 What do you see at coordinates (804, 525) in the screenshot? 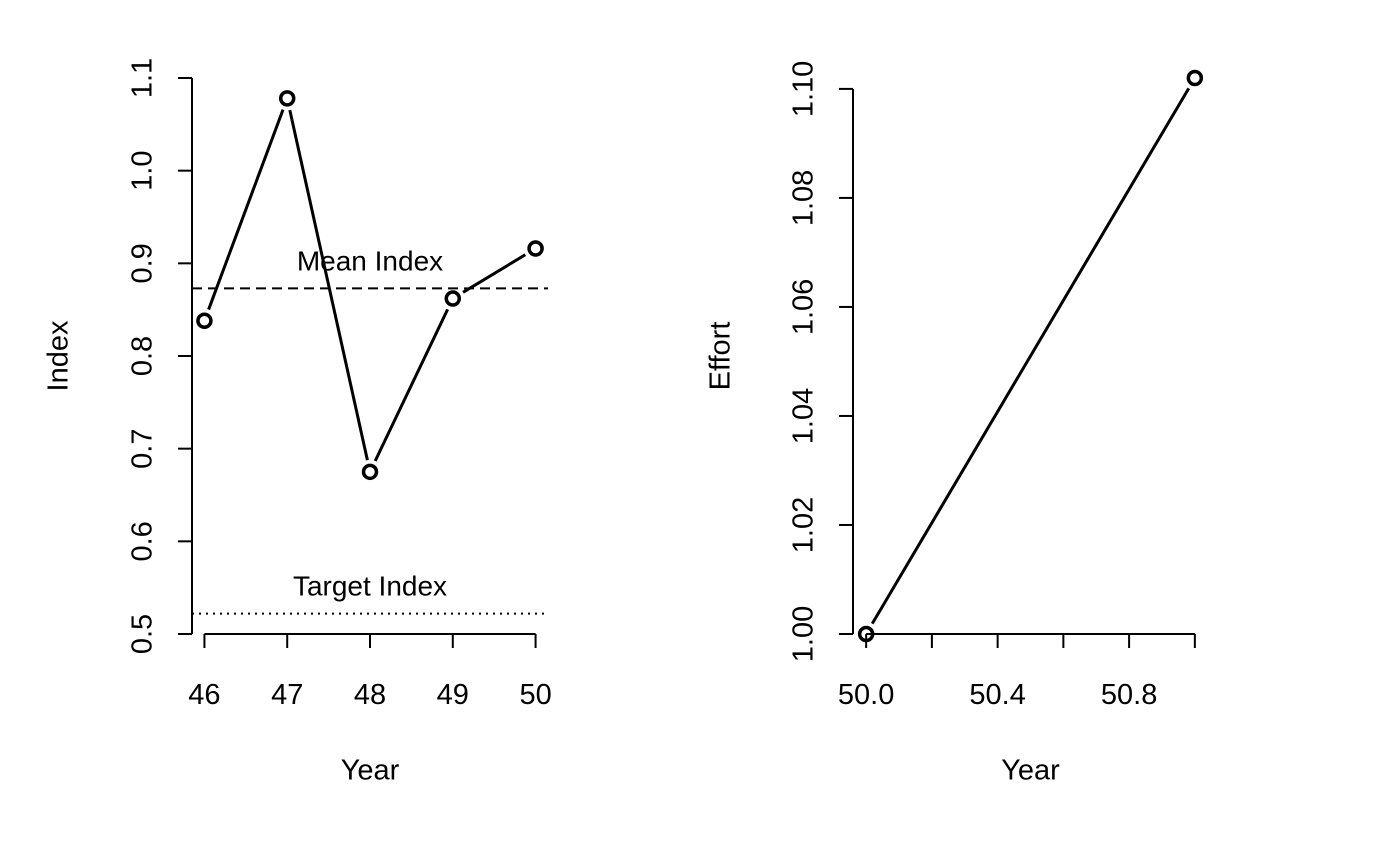
I see `y-tick-label: 1.02` at bounding box center [804, 525].